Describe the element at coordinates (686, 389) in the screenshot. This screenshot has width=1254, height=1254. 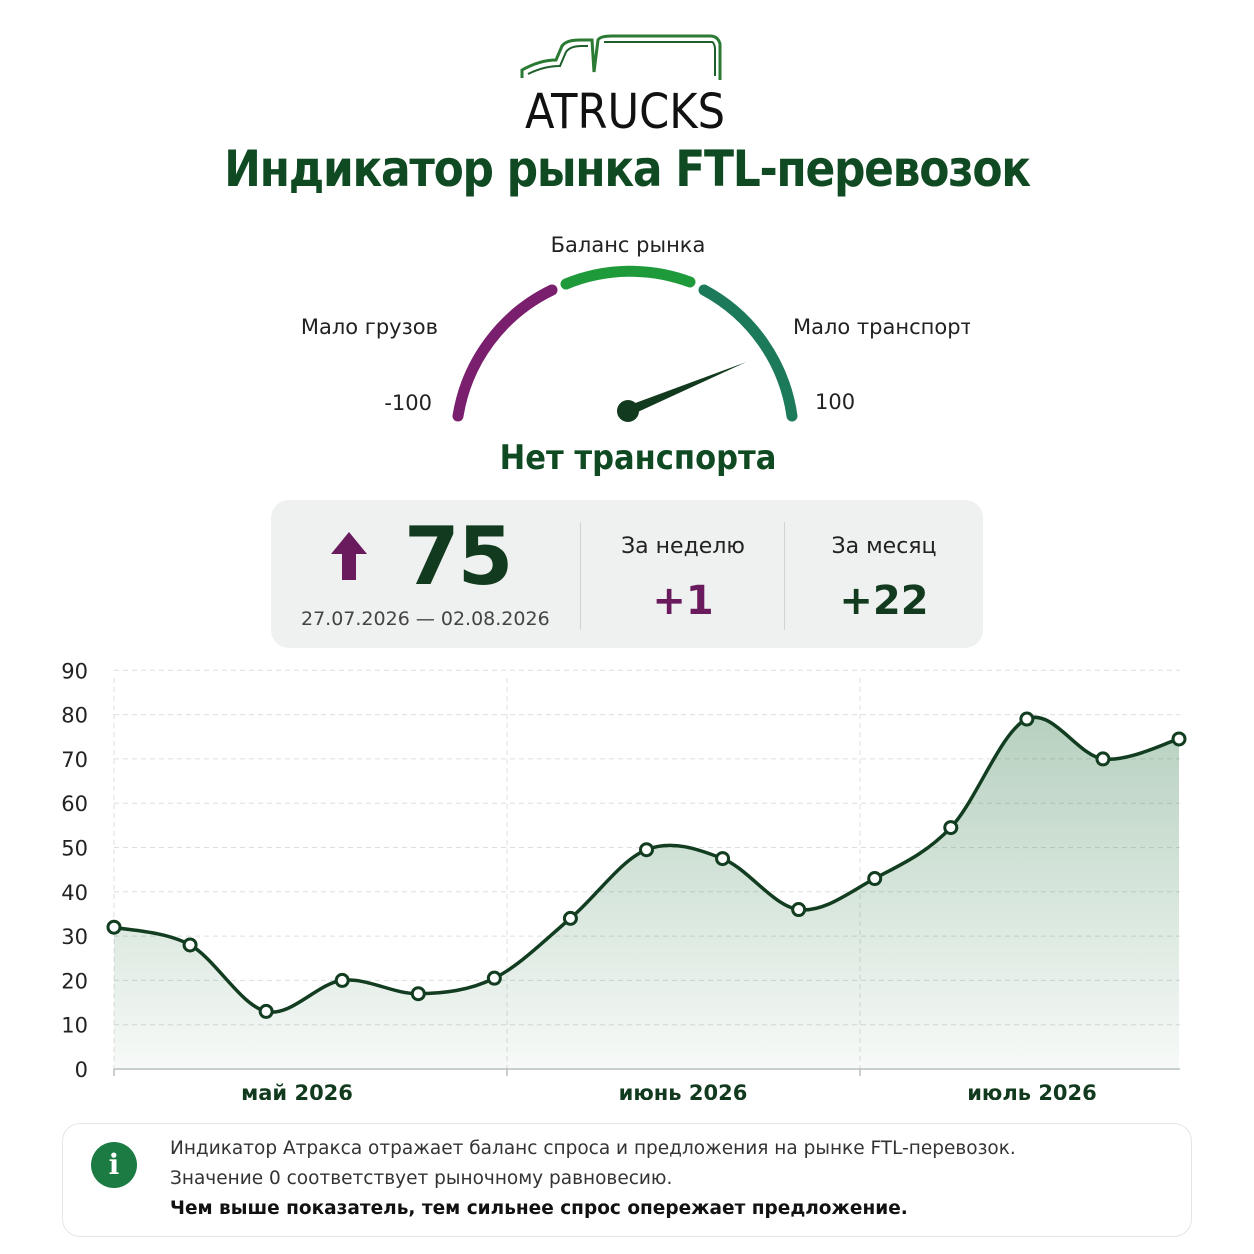
I see `gauge-needle` at that location.